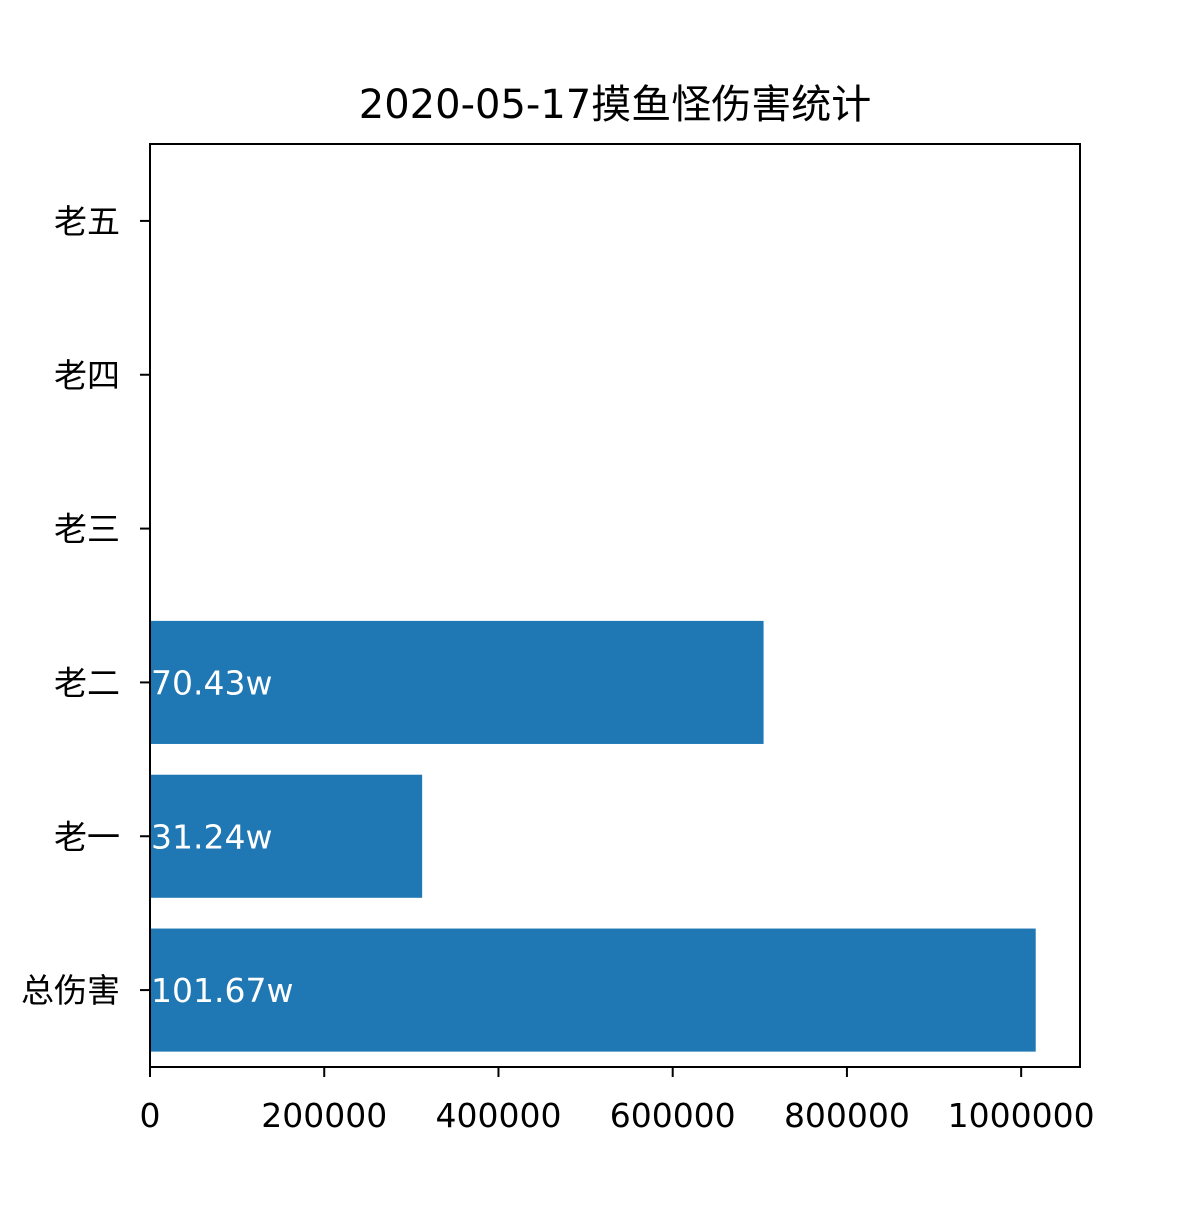 This screenshot has height=1205, width=1200. Describe the element at coordinates (615, 105) in the screenshot. I see `chart-title: 2020-05-17摸鱼怪伤害统计` at that location.